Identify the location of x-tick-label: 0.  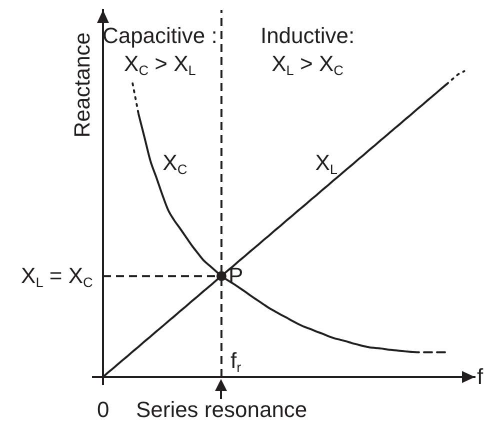
(103, 409).